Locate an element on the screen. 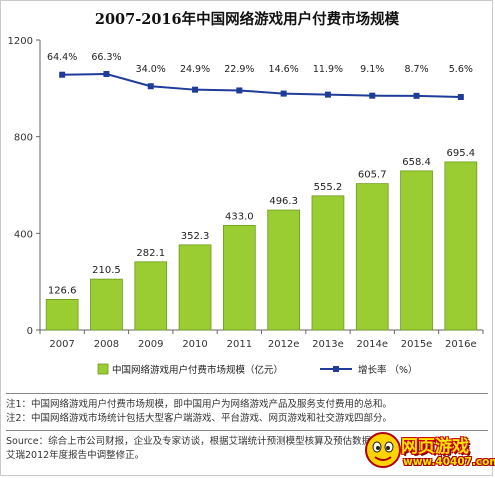 The width and height of the screenshot is (495, 478). growth-data-label: 34.0% is located at coordinates (151, 69).